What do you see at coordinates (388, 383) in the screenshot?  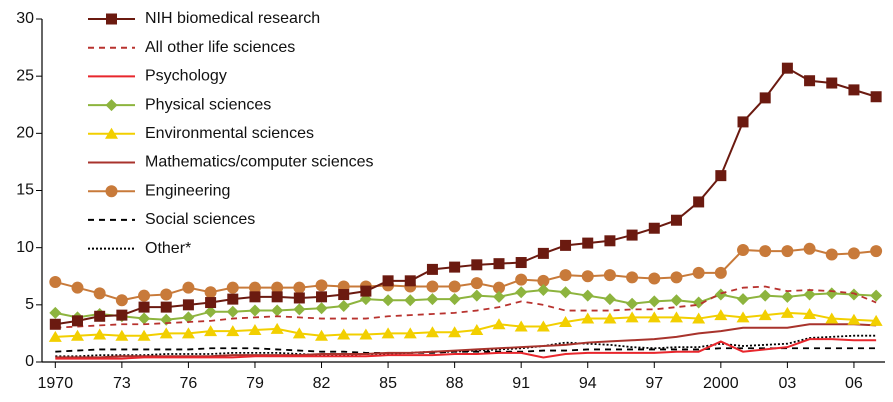 I see `x-tick-label: 85` at bounding box center [388, 383].